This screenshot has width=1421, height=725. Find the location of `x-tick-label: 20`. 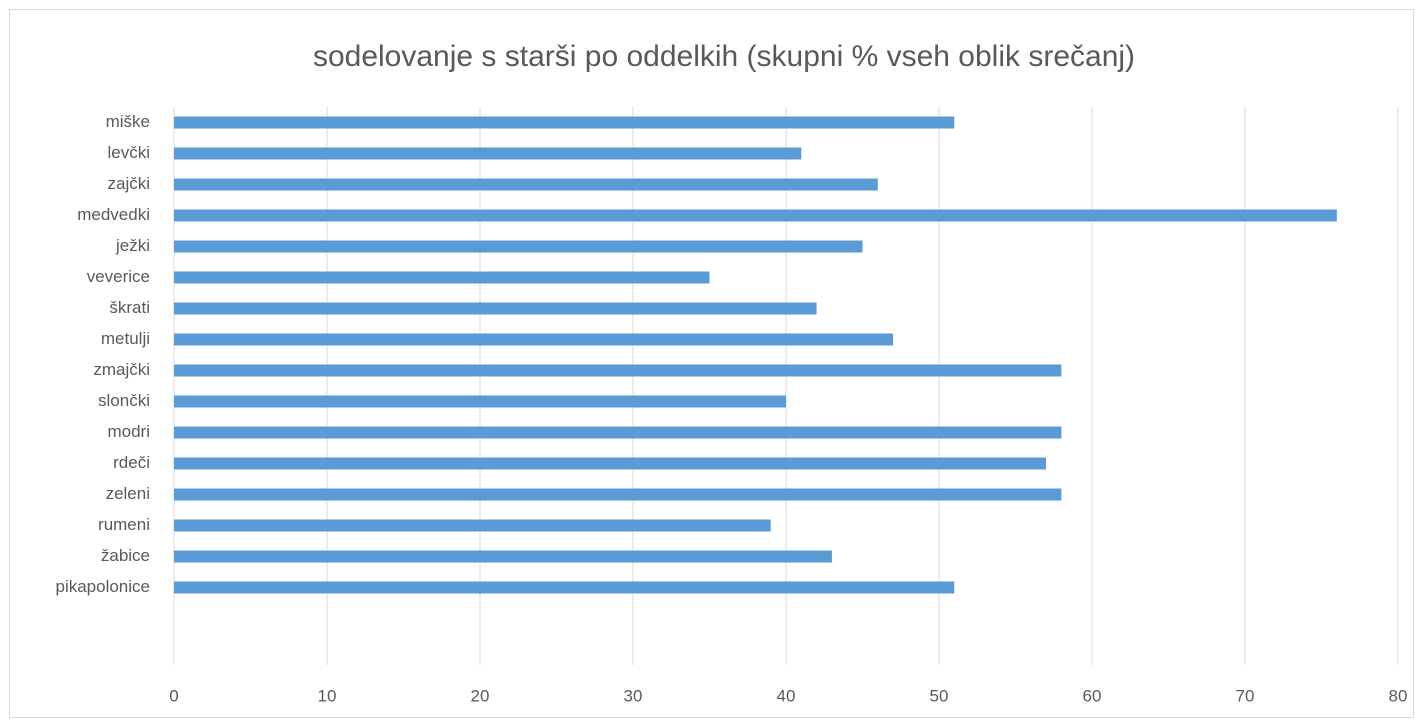

x-tick-label: 20 is located at coordinates (480, 695).